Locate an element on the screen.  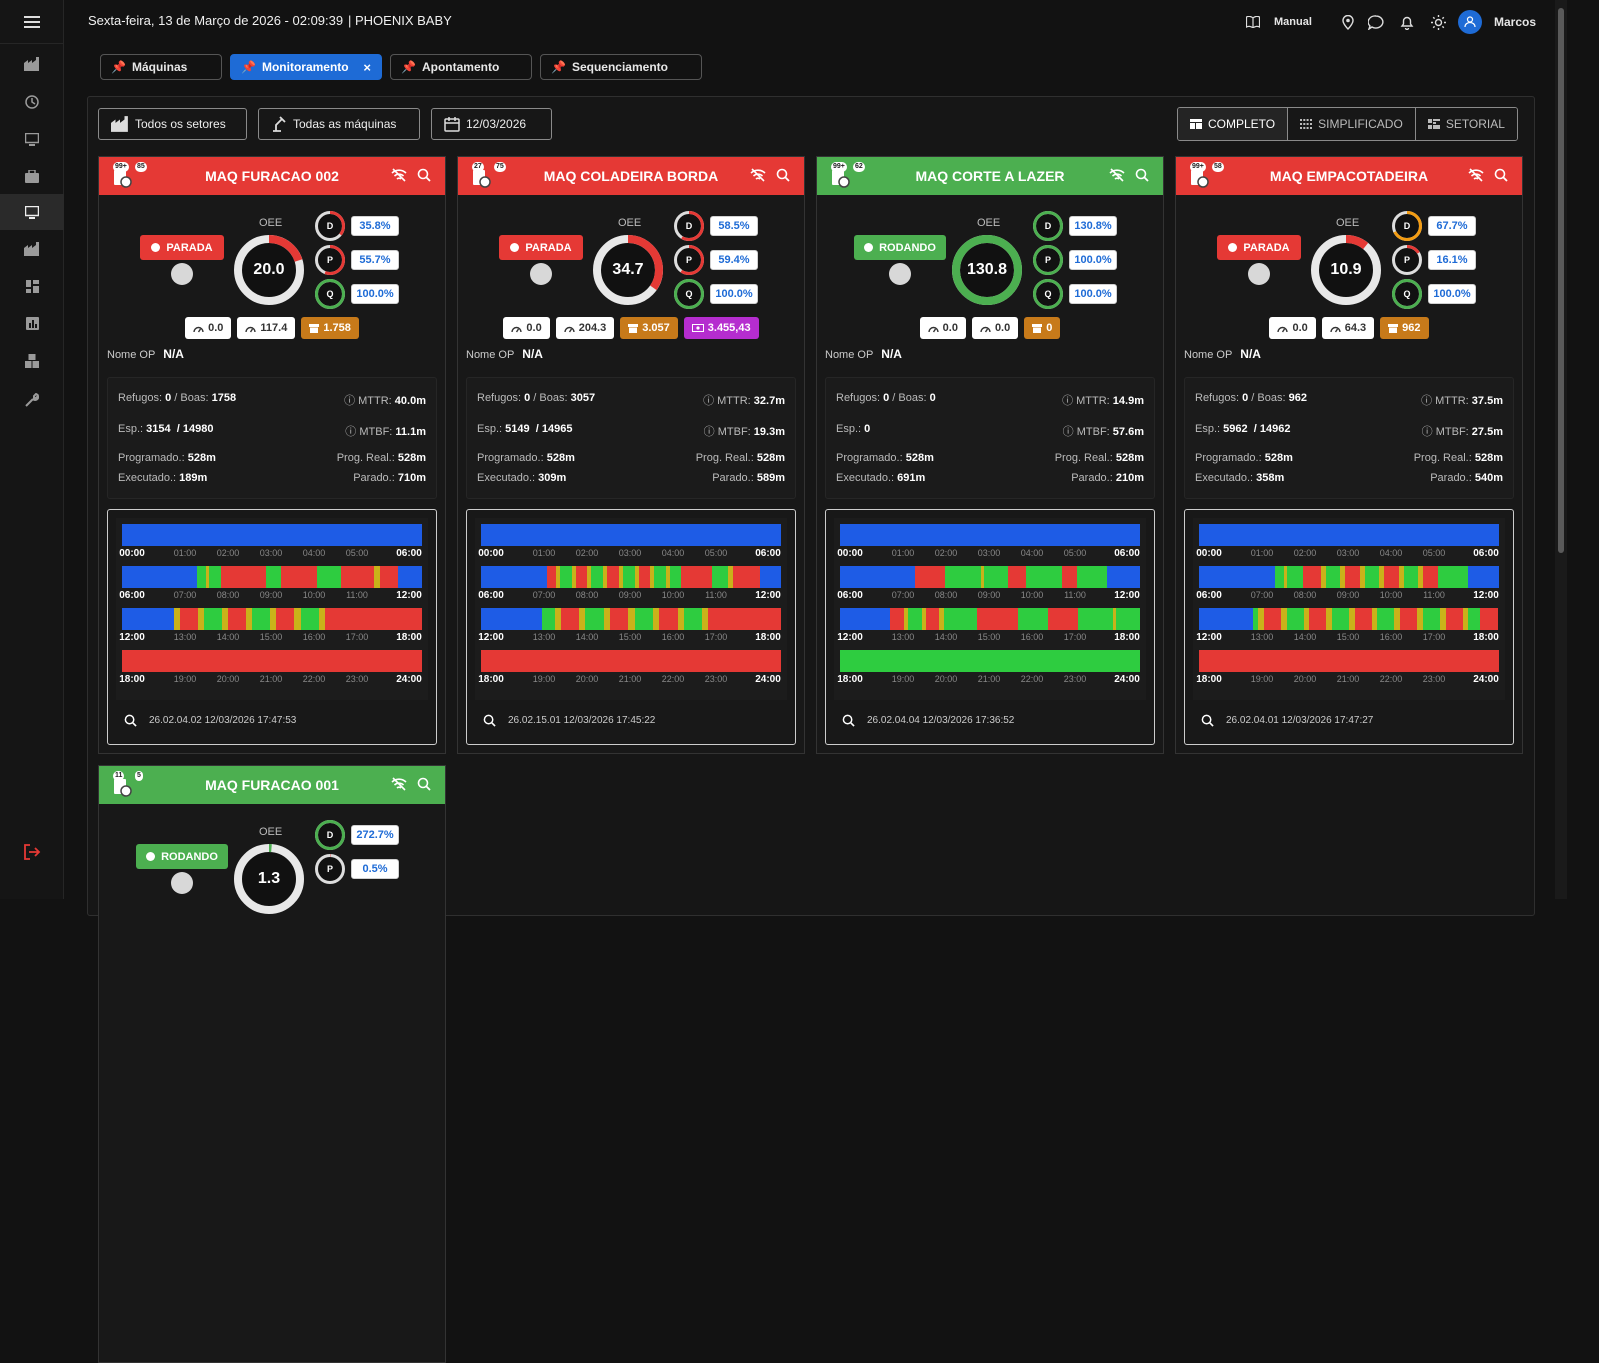
tab-sequenciamento: 📌 Sequenciamento is located at coordinates (621, 67).